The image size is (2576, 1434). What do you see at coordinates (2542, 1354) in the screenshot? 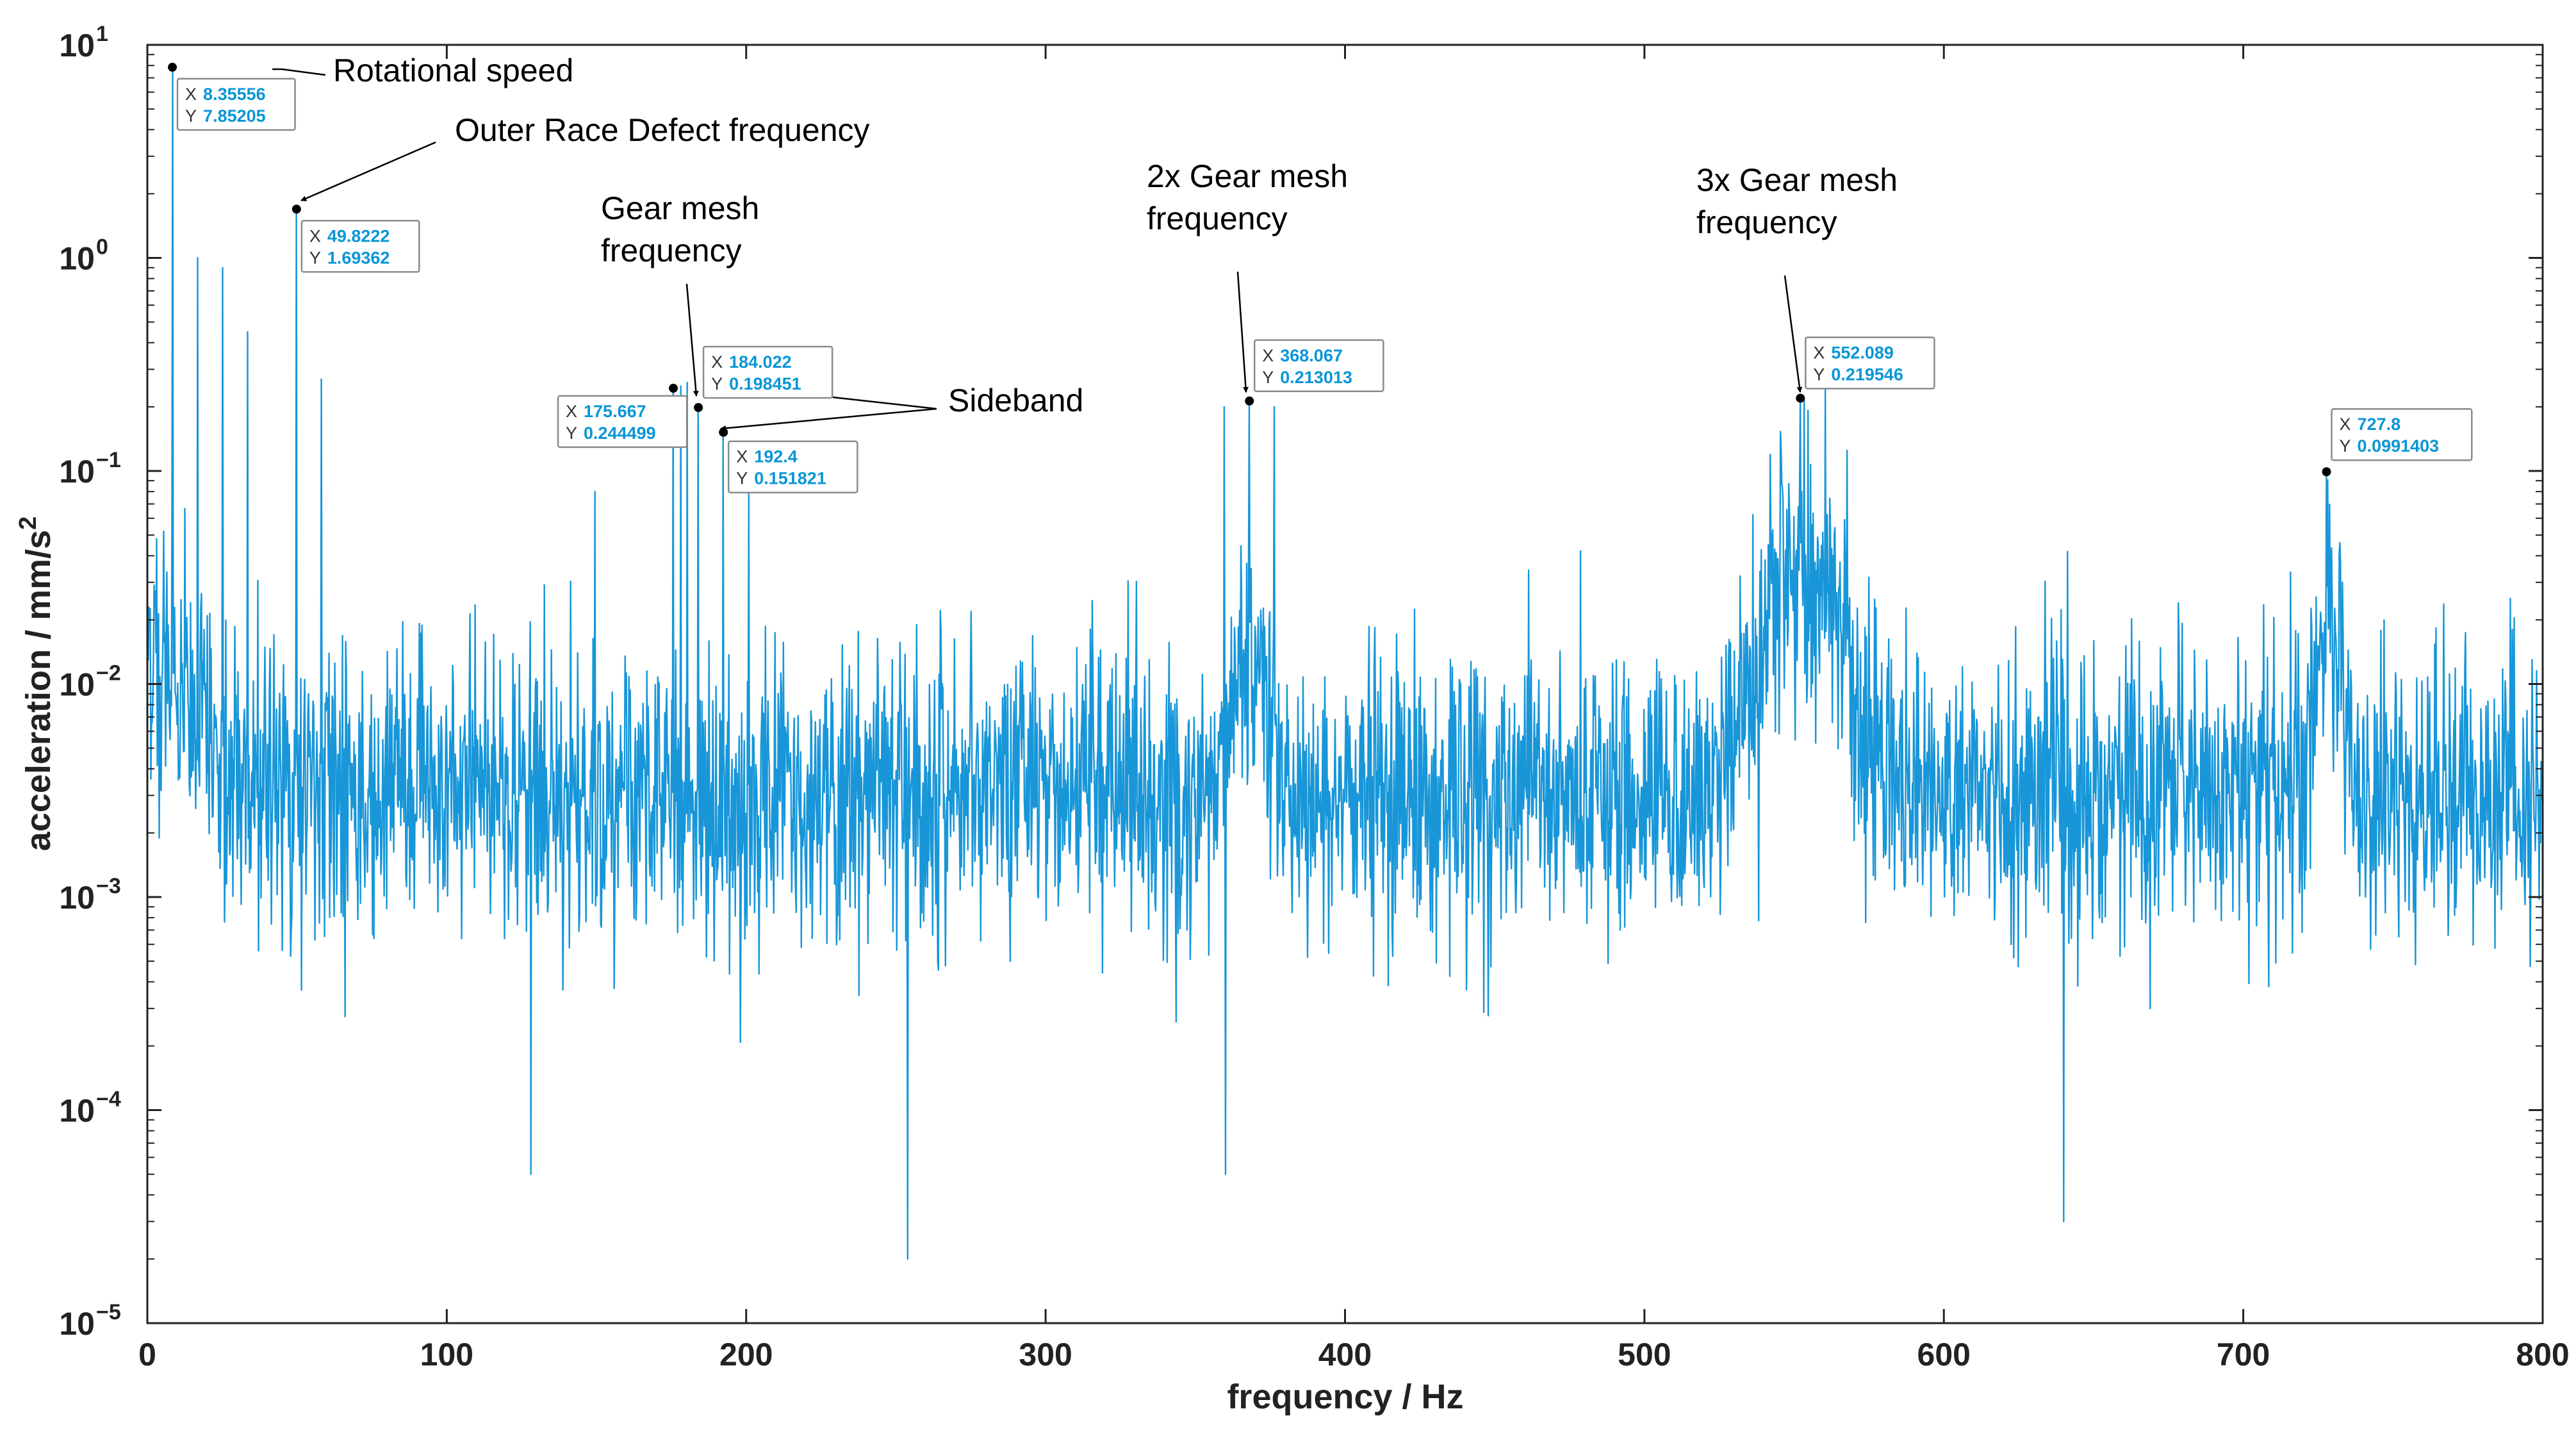
I see `x-tick-label: 800` at bounding box center [2542, 1354].